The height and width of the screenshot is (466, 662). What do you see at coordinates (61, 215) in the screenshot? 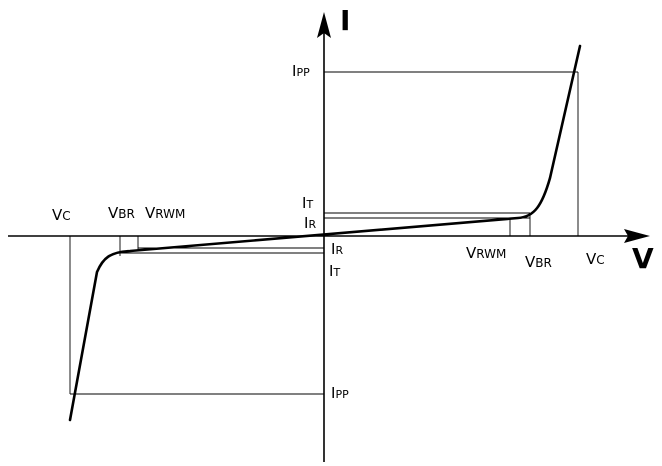
I see `vc-left-label: VC` at bounding box center [61, 215].